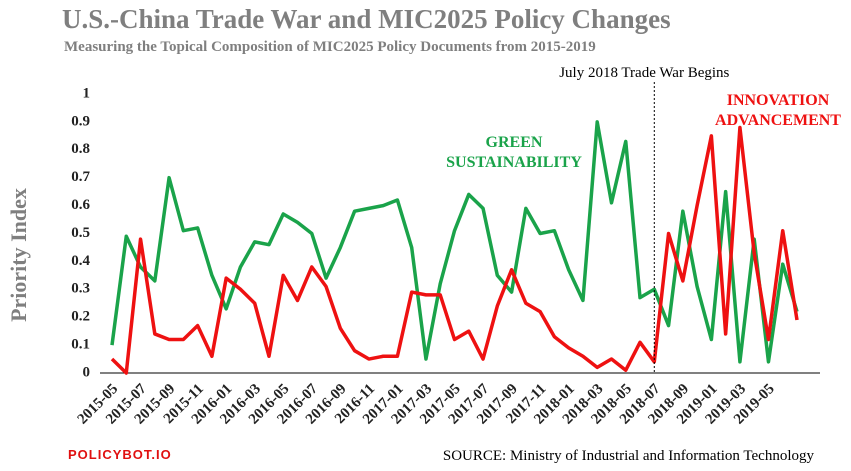  Describe the element at coordinates (778, 100) in the screenshot. I see `series-label: INNOVATION` at that location.